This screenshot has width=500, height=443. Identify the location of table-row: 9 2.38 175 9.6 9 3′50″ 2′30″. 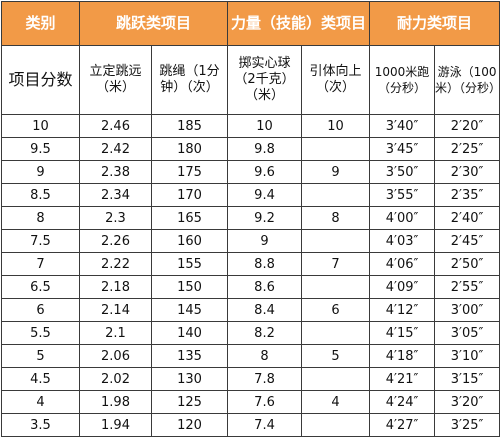
(250, 172).